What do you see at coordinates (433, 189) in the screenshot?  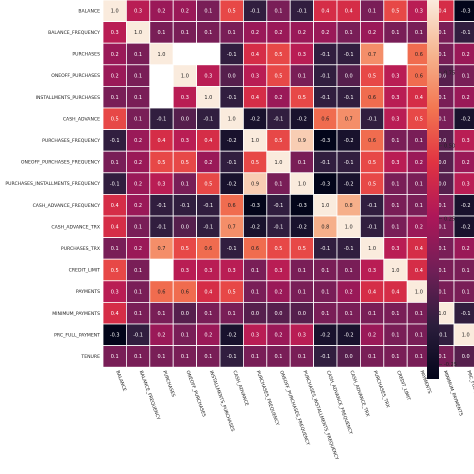 I see `colorbar-gradient` at bounding box center [433, 189].